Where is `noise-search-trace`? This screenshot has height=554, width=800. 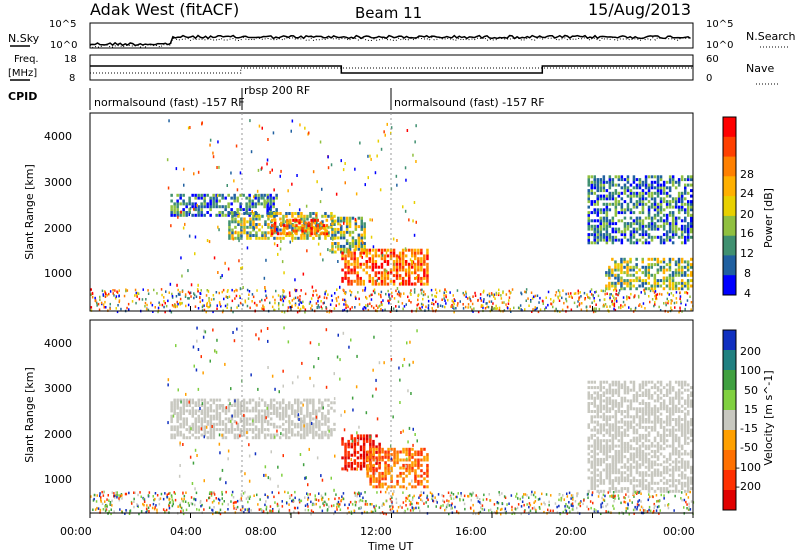
noise-search-trace is located at coordinates (390, 42).